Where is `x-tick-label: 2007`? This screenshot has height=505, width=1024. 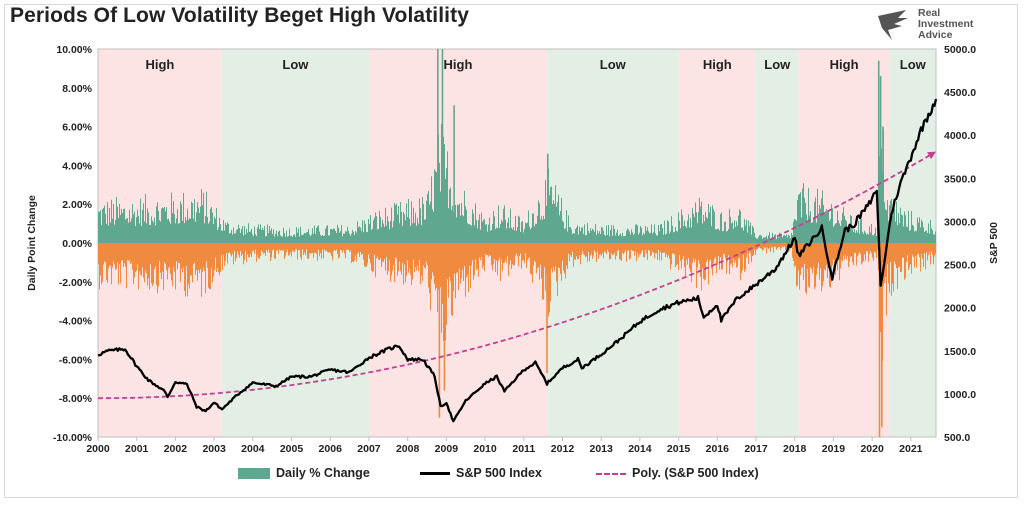 x-tick-label: 2007 is located at coordinates (369, 449).